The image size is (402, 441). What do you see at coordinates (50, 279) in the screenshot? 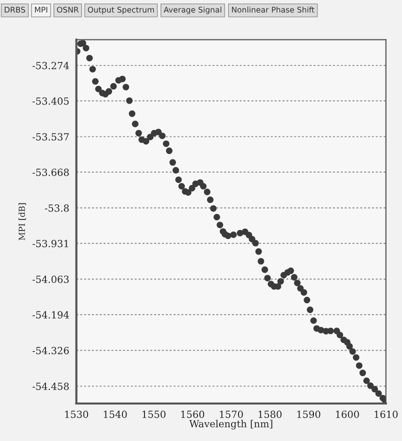
I see `y-tick-label: -54.063` at bounding box center [50, 279].